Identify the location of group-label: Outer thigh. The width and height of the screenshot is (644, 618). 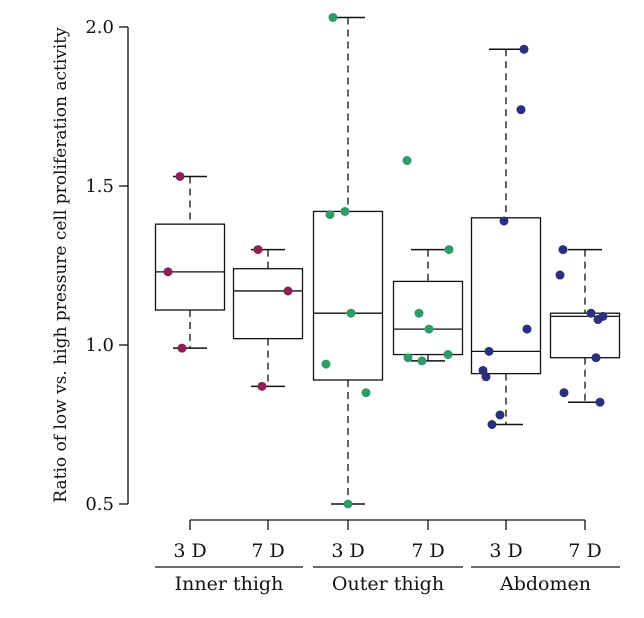
(388, 584).